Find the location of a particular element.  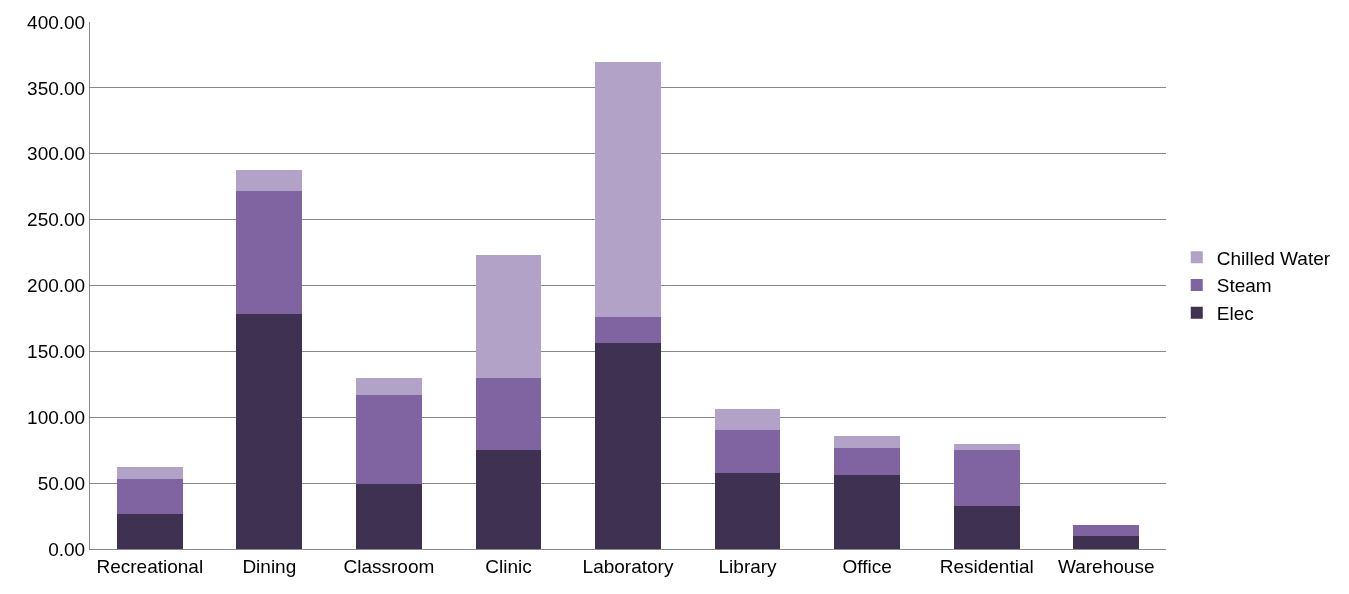

y-tick-label: 0.00 is located at coordinates (67, 549).